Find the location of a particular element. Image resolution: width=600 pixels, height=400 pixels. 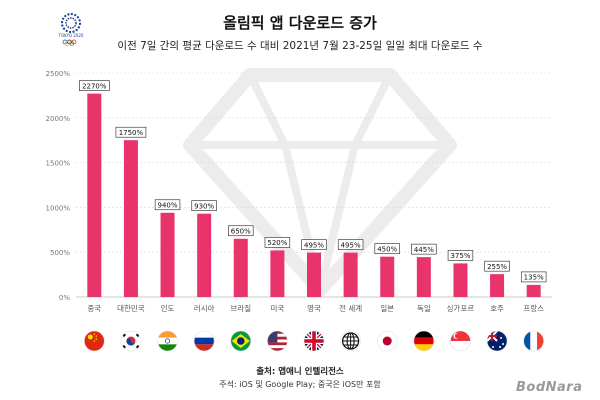

flag-gb-icon is located at coordinates (314, 341).